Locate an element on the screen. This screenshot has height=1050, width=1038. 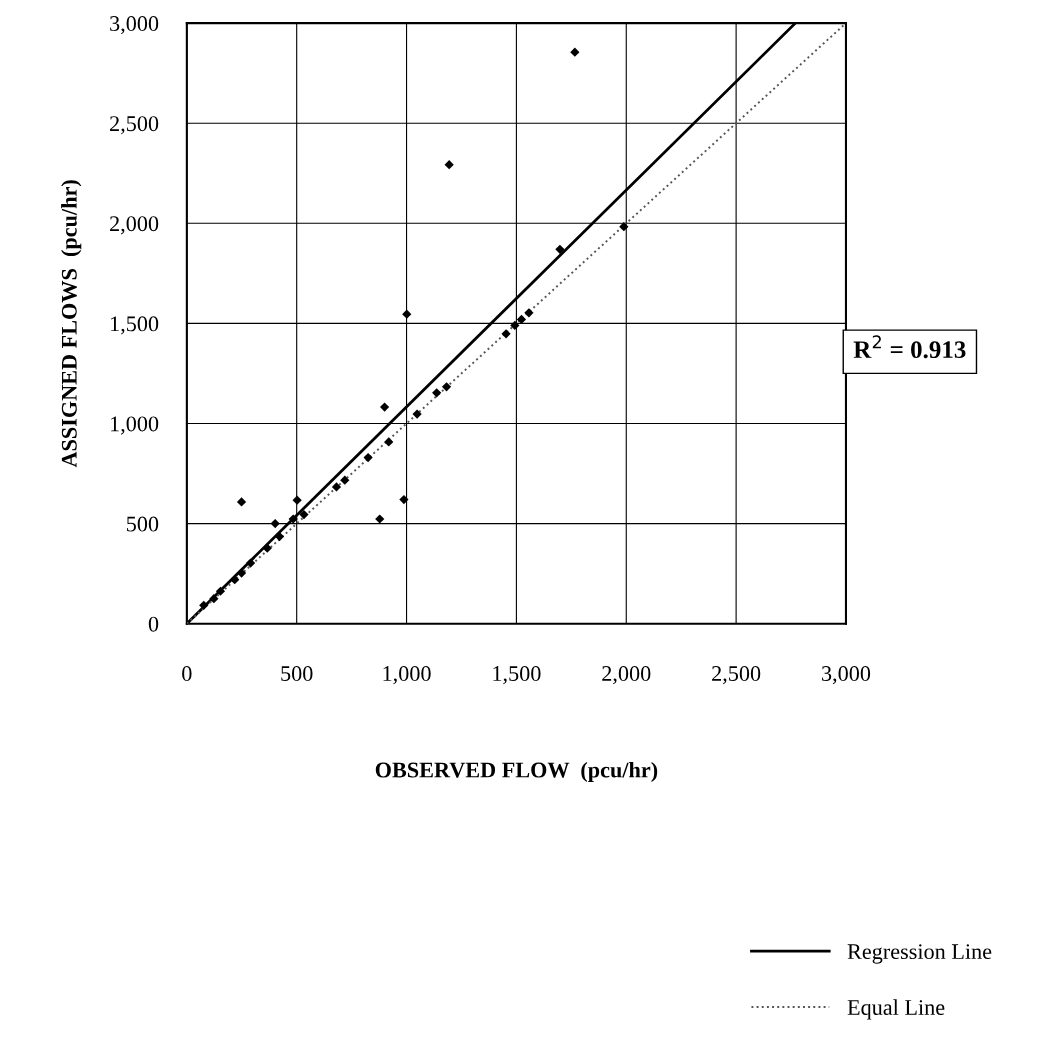
y-axis-title: ASSIGNED FLOWS (pcu/hr) is located at coordinates (71, 324).